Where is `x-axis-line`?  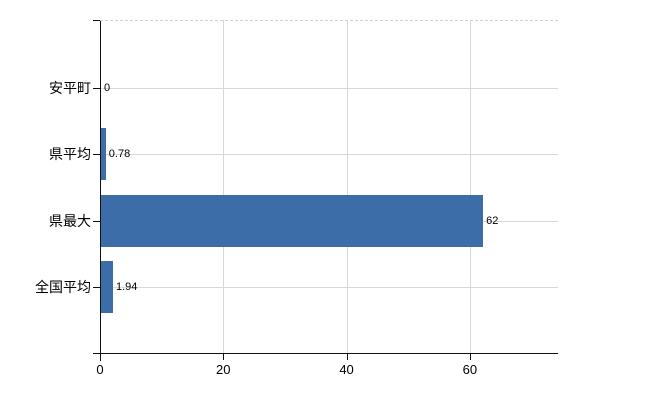
x-axis-line is located at coordinates (325, 353).